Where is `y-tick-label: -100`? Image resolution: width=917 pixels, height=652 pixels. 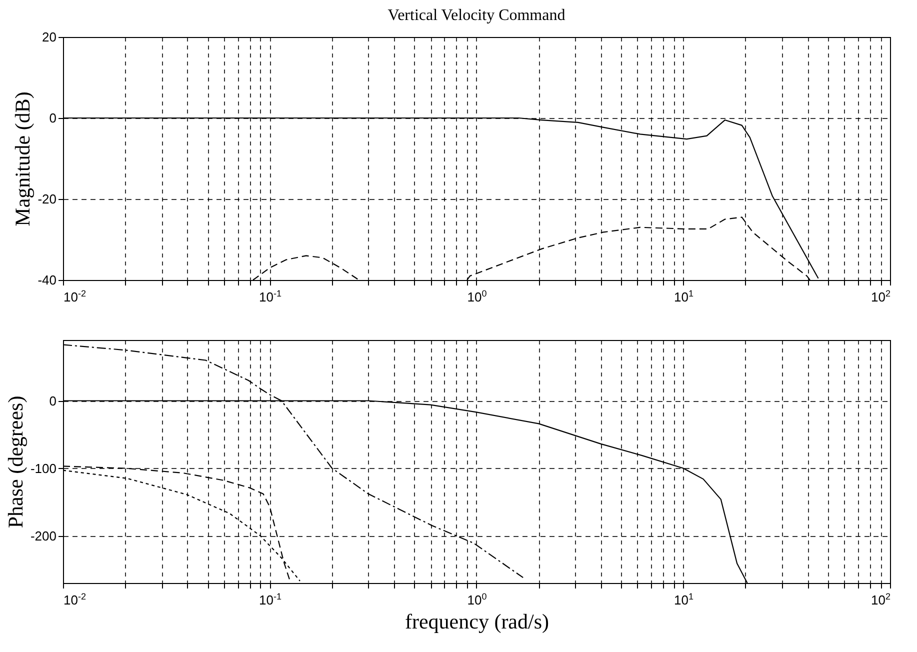
y-tick-label: -100 is located at coordinates (43, 468).